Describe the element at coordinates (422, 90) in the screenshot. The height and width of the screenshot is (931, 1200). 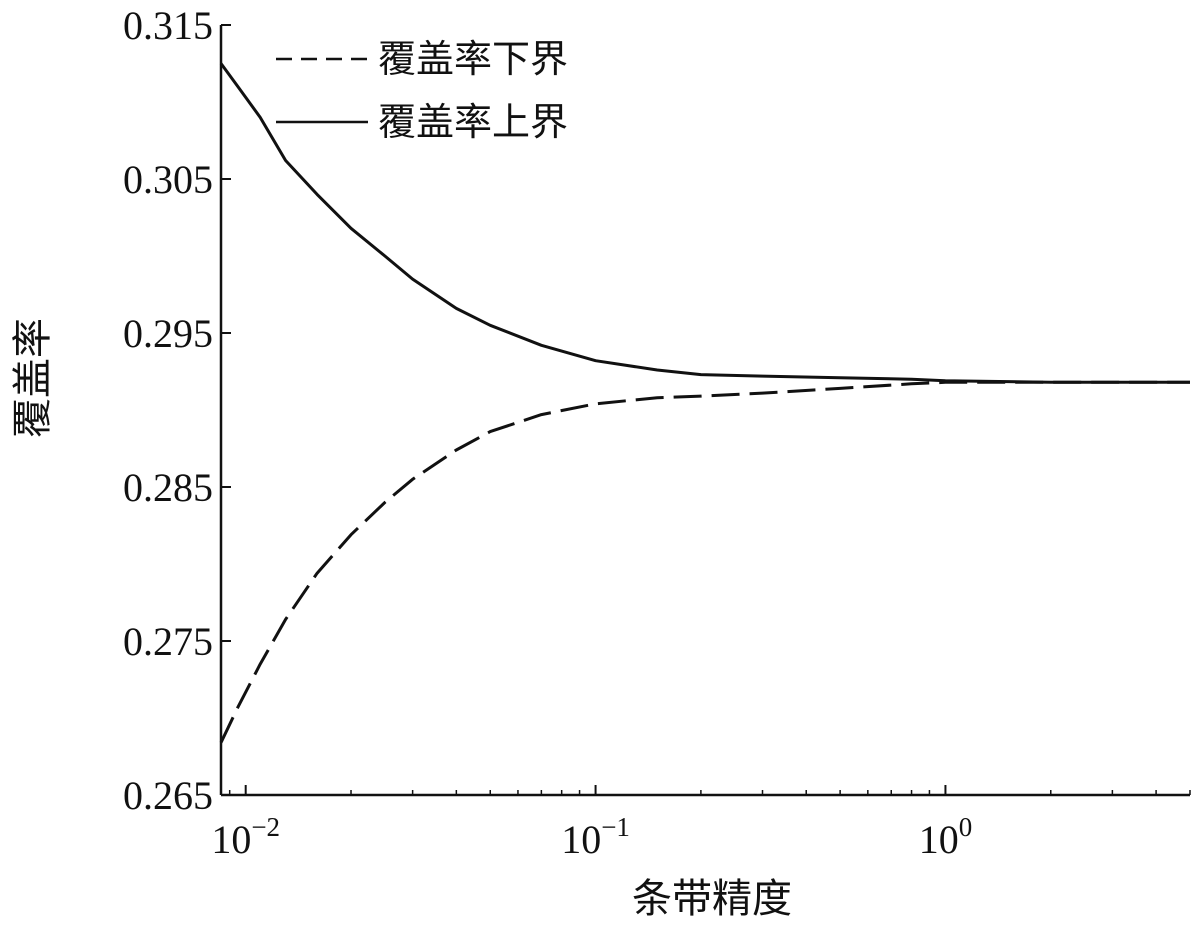
I see `legend: 覆盖率下界 覆盖率上界` at that location.